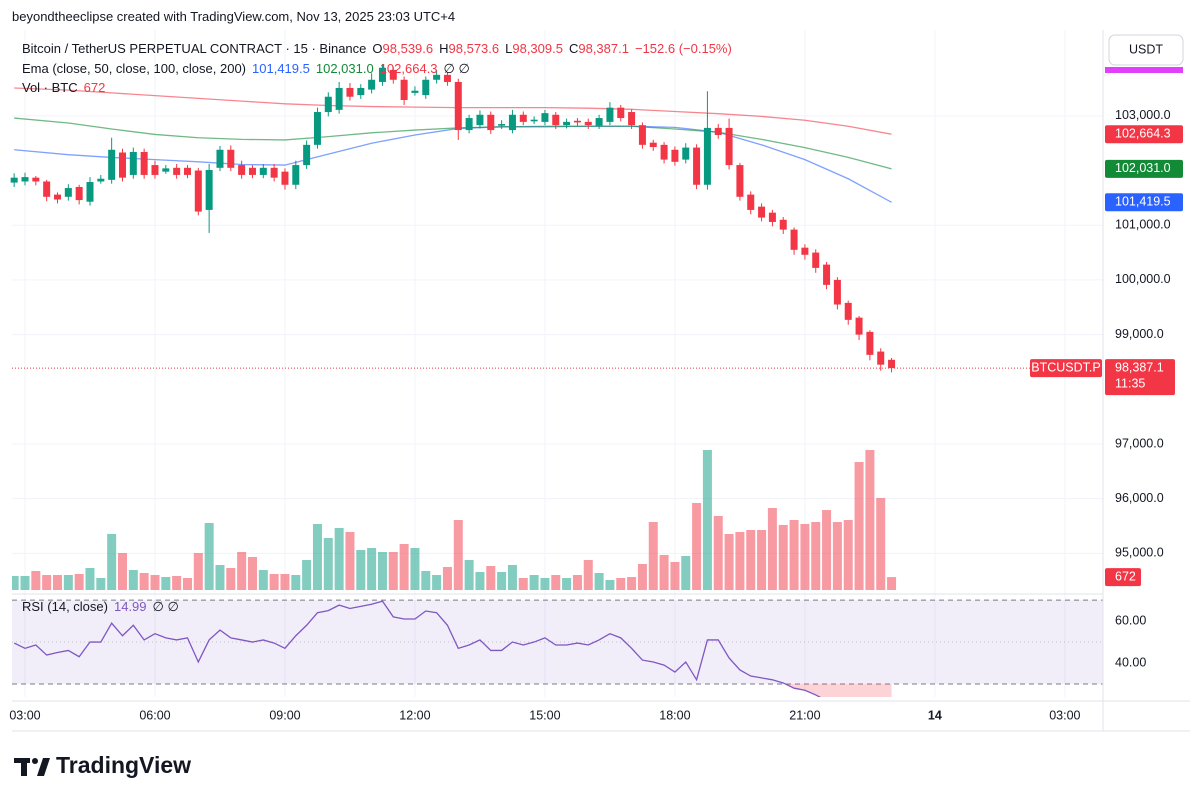  What do you see at coordinates (537, 48) in the screenshot?
I see `ohlc-value: 98,309.5` at bounding box center [537, 48].